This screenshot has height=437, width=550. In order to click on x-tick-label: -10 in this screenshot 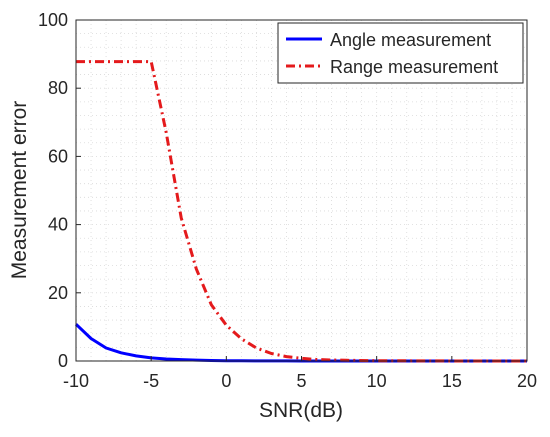, I will do `click(76, 381)`.